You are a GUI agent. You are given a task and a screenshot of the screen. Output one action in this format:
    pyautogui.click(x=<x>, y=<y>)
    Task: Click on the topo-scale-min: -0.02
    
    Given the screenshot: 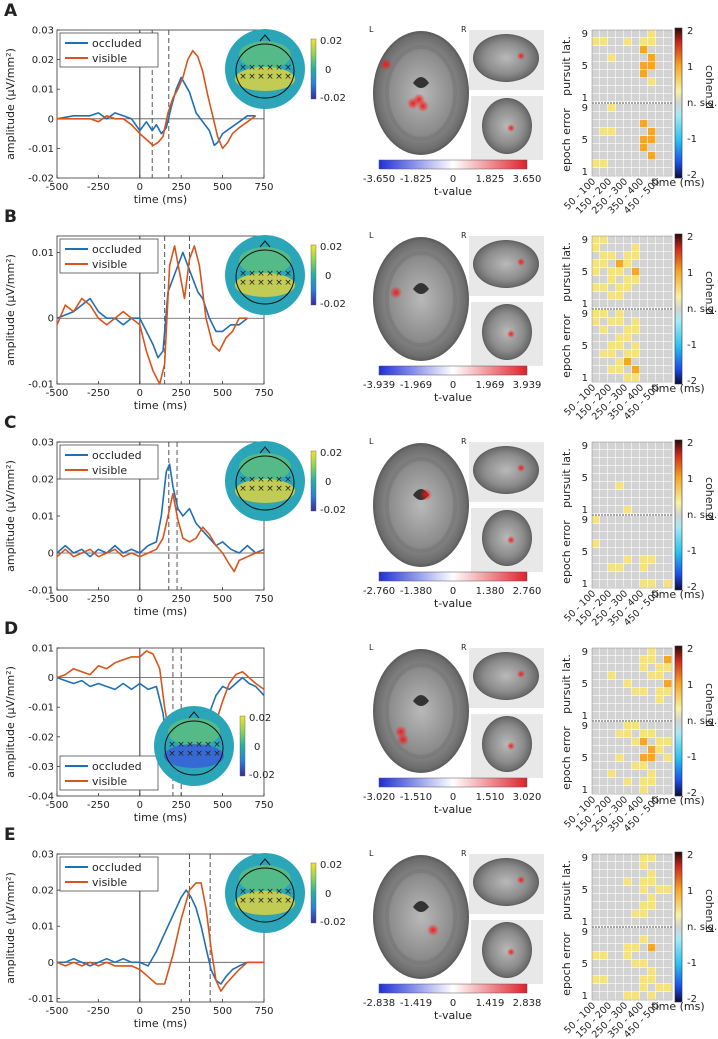 What is the action you would take?
    pyautogui.click(x=333, y=98)
    